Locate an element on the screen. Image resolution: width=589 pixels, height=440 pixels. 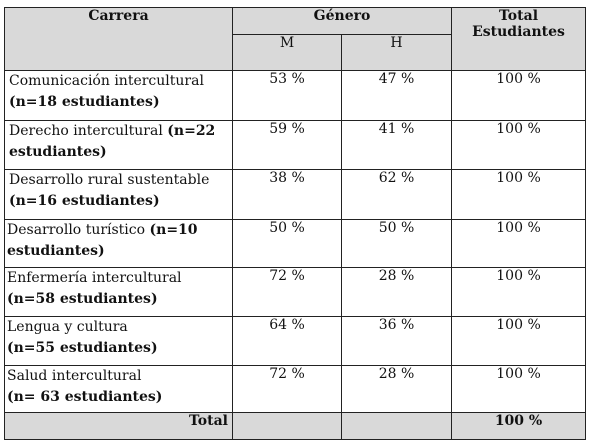
header-h: H is located at coordinates (396, 52).